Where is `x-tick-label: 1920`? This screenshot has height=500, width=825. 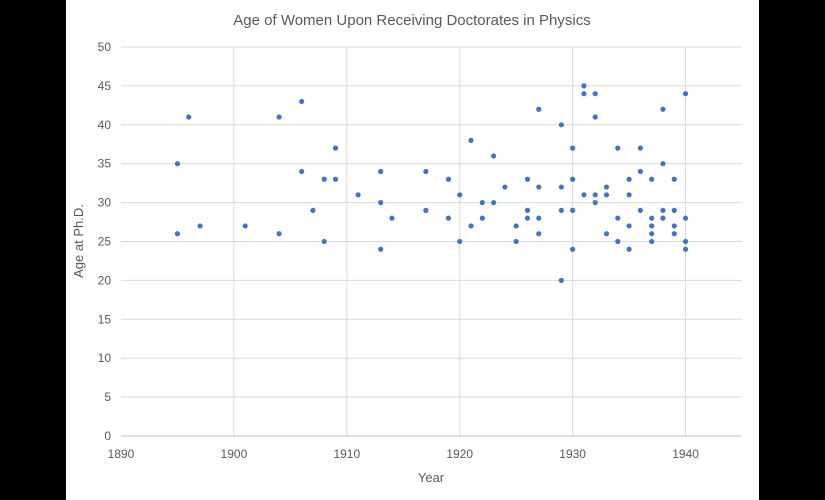 x-tick-label: 1920 is located at coordinates (459, 454).